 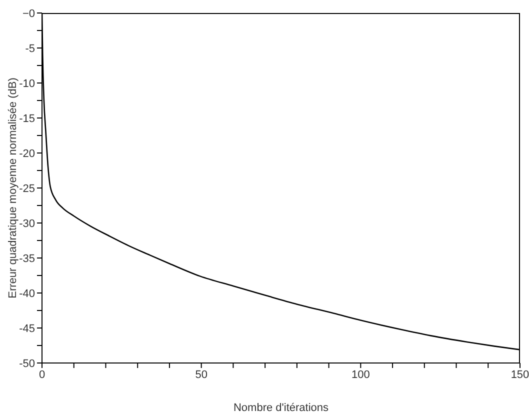 I want to click on x-axis-title: Nombre d'itérations, so click(x=281, y=407).